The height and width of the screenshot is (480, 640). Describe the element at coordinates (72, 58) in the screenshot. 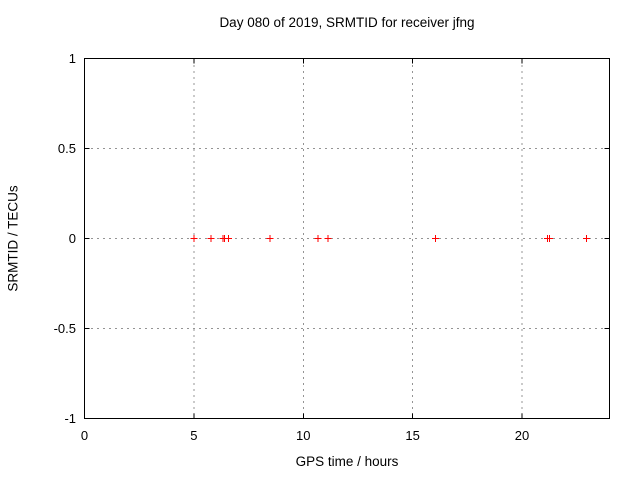

I see `y-tick-label: 1` at that location.